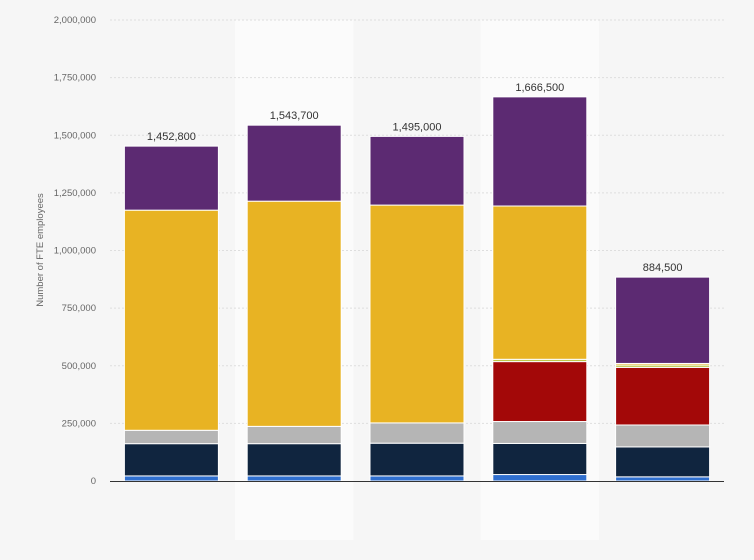  I want to click on y-tick-label: 0, so click(93, 481).